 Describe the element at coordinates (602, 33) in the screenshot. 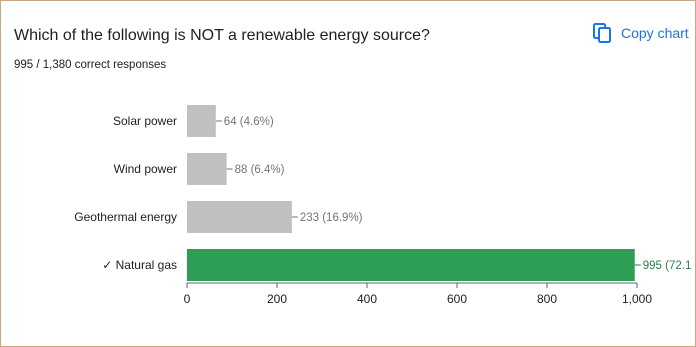

I see `copy-icon` at that location.